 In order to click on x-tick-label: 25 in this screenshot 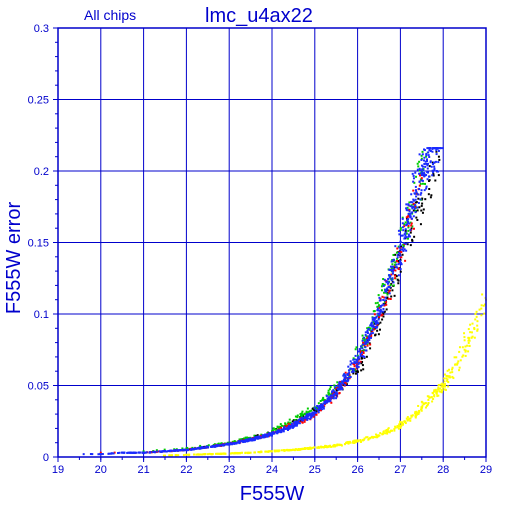, I will do `click(315, 470)`.